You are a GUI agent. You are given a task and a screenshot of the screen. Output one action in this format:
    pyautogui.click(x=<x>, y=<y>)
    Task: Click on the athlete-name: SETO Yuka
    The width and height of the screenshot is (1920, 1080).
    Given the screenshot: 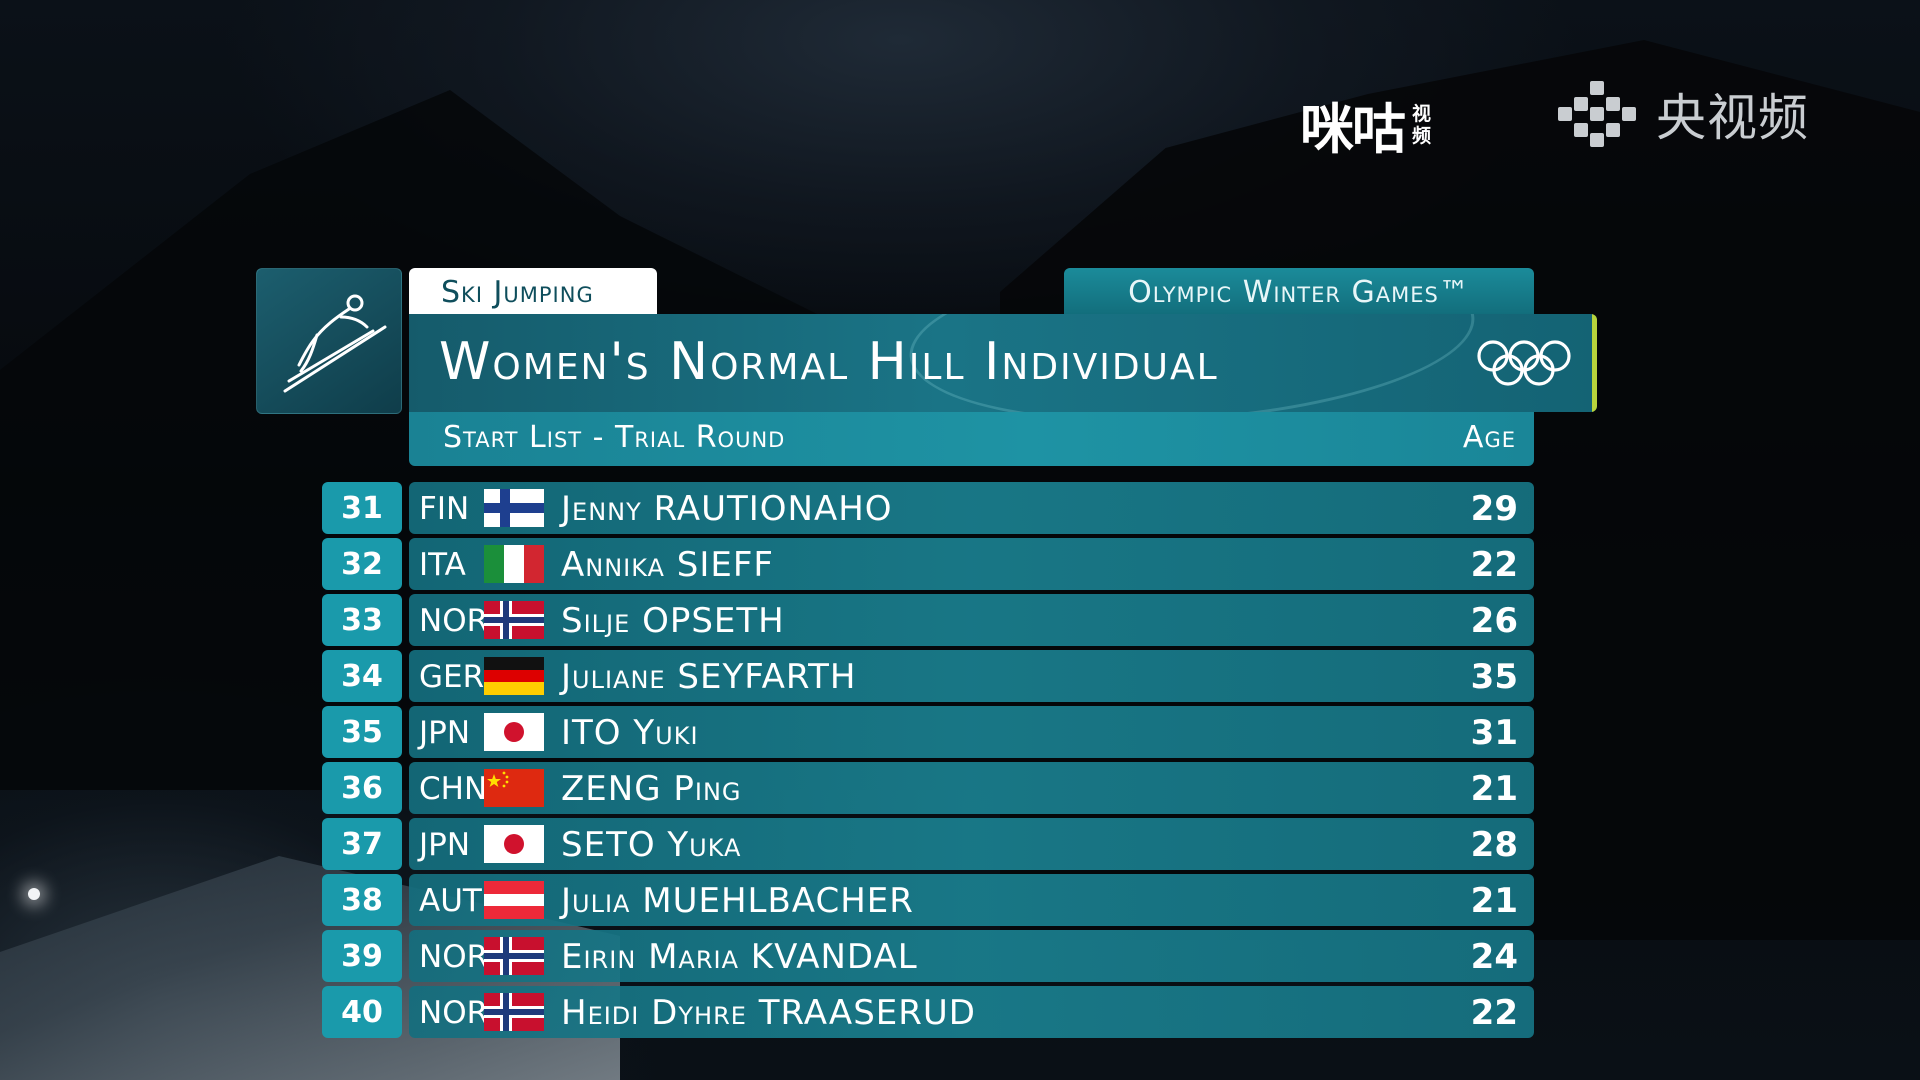 What is the action you would take?
    pyautogui.click(x=651, y=845)
    